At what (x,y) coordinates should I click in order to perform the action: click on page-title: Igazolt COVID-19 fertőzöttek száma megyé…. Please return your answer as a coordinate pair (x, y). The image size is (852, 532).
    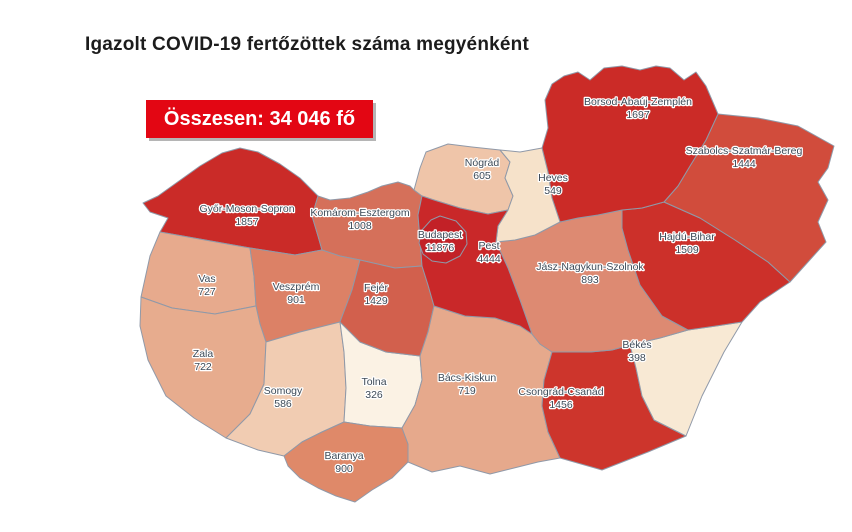
    Looking at the image, I should click on (307, 44).